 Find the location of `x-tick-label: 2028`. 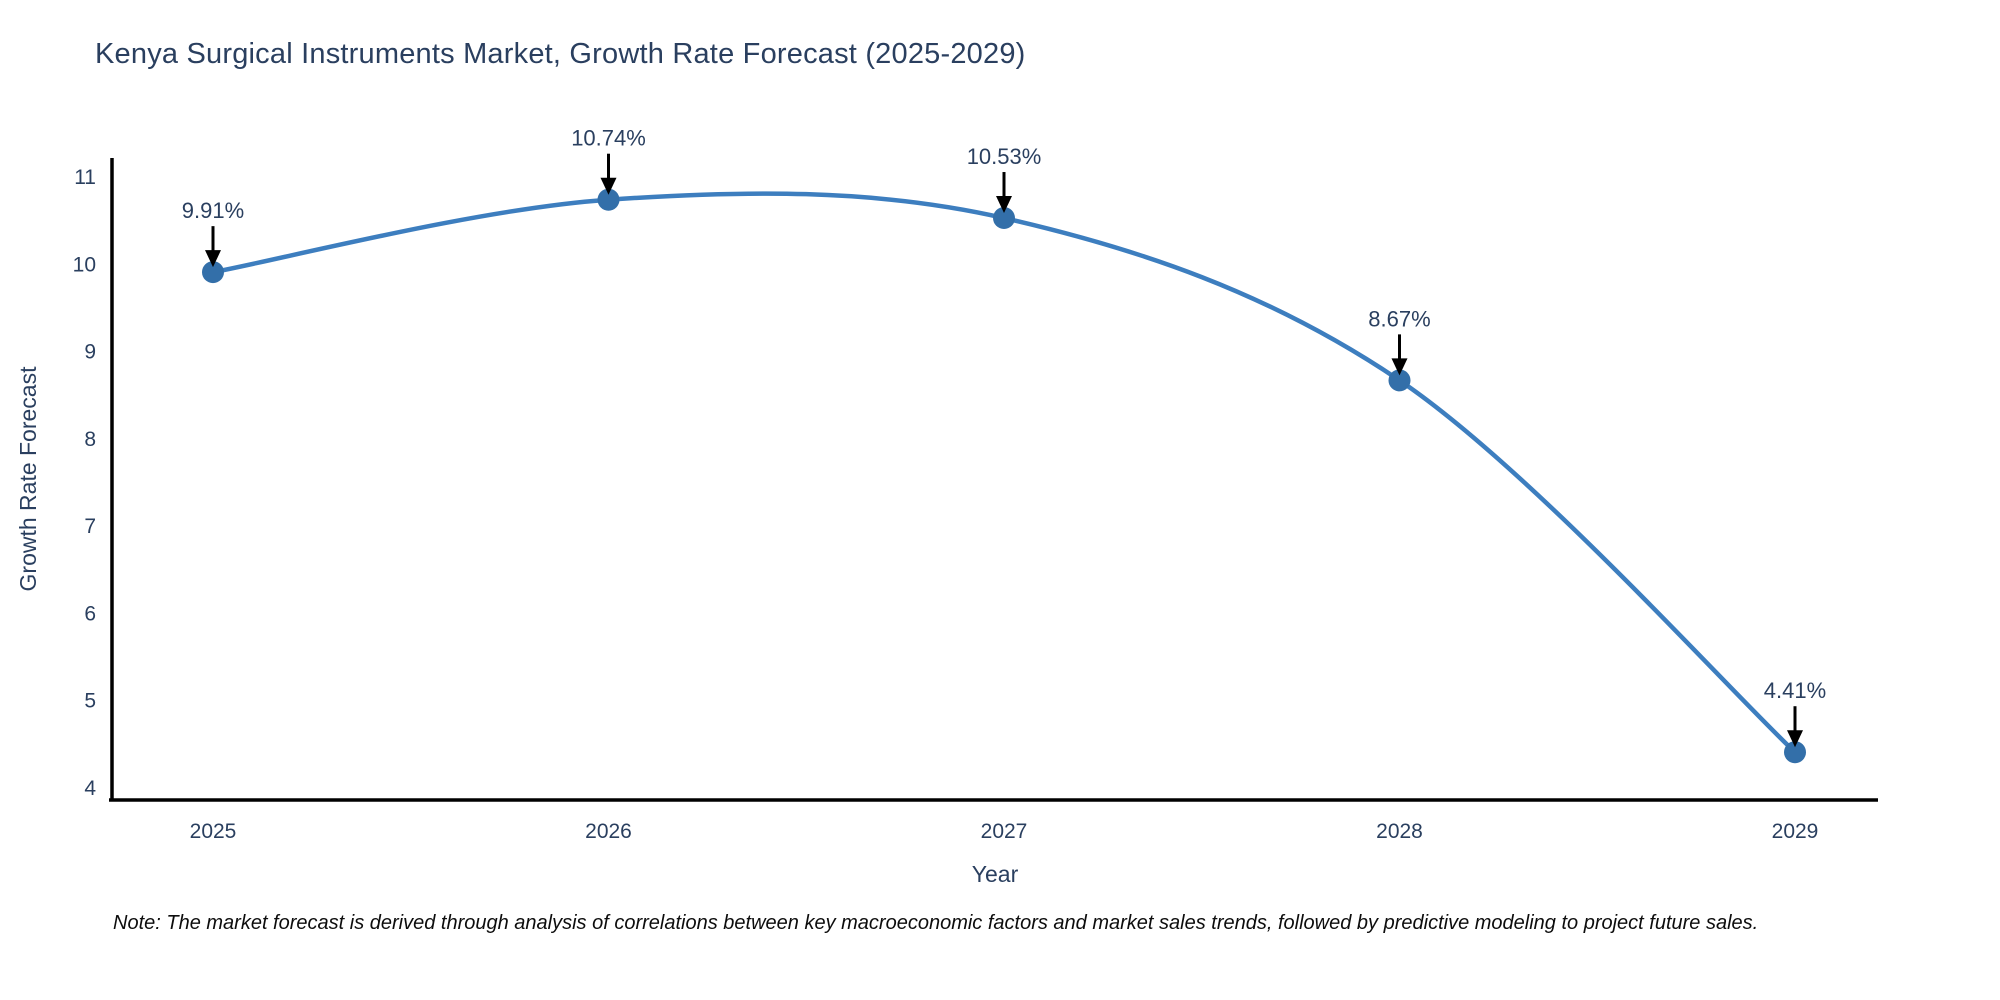

x-tick-label: 2028 is located at coordinates (1399, 831).